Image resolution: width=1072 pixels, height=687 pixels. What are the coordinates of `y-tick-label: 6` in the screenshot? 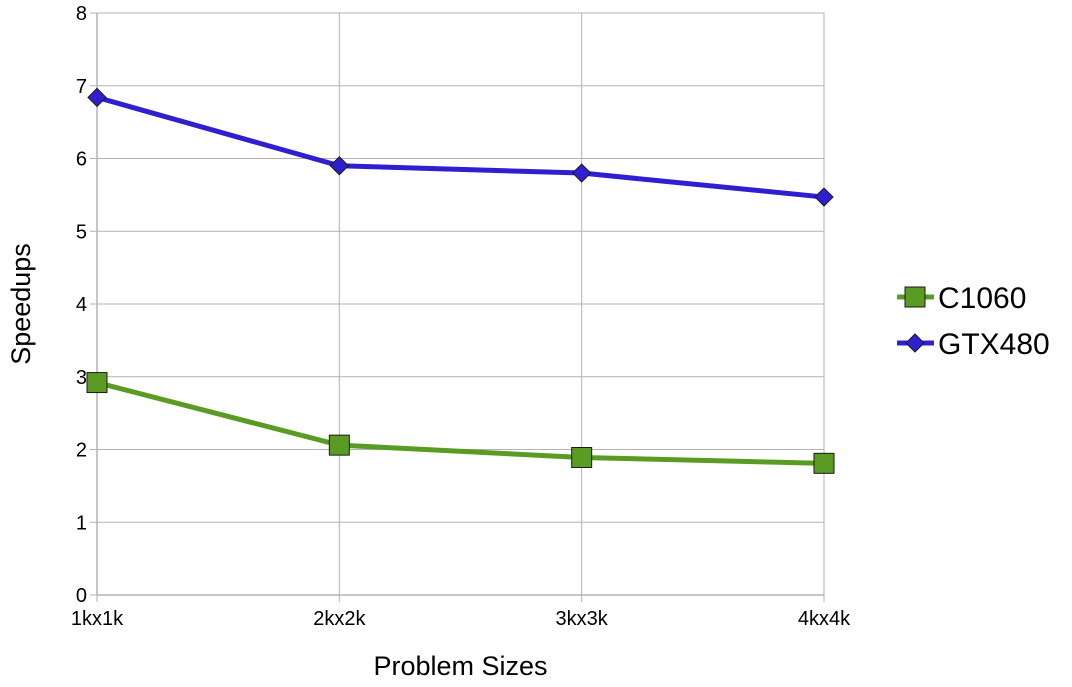 It's located at (81, 160).